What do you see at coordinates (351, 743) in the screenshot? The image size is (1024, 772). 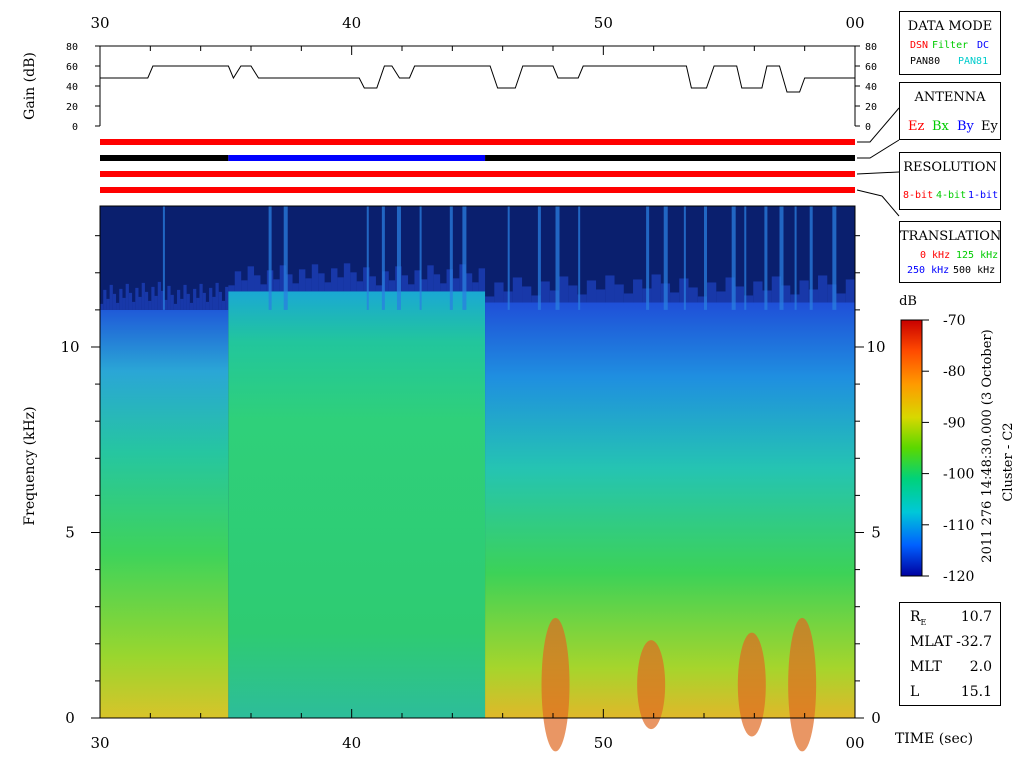 I see `bottom-time-tick-label: 40` at bounding box center [351, 743].